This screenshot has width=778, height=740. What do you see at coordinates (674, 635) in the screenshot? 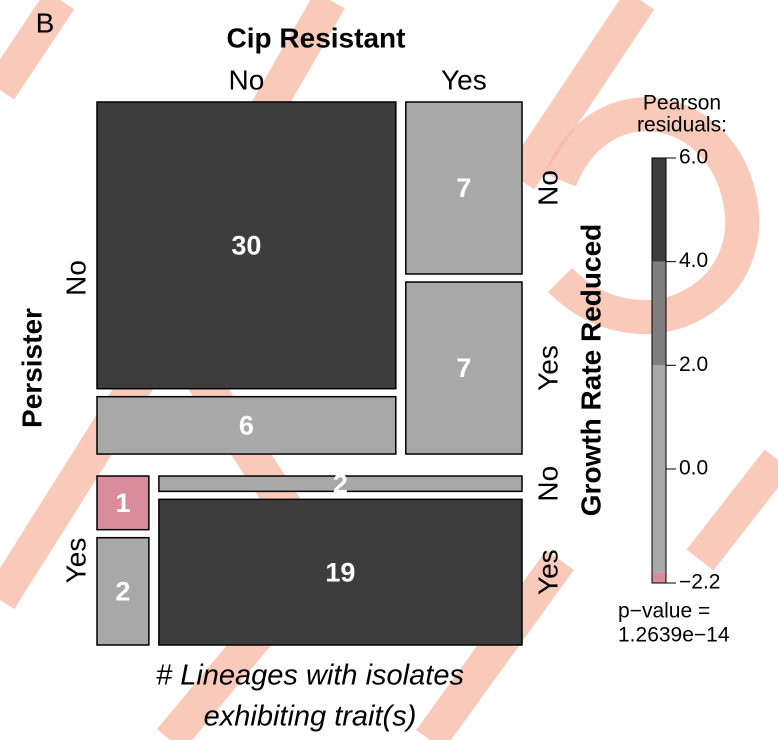
I see `p-value-label: 1.2639e−14` at bounding box center [674, 635].